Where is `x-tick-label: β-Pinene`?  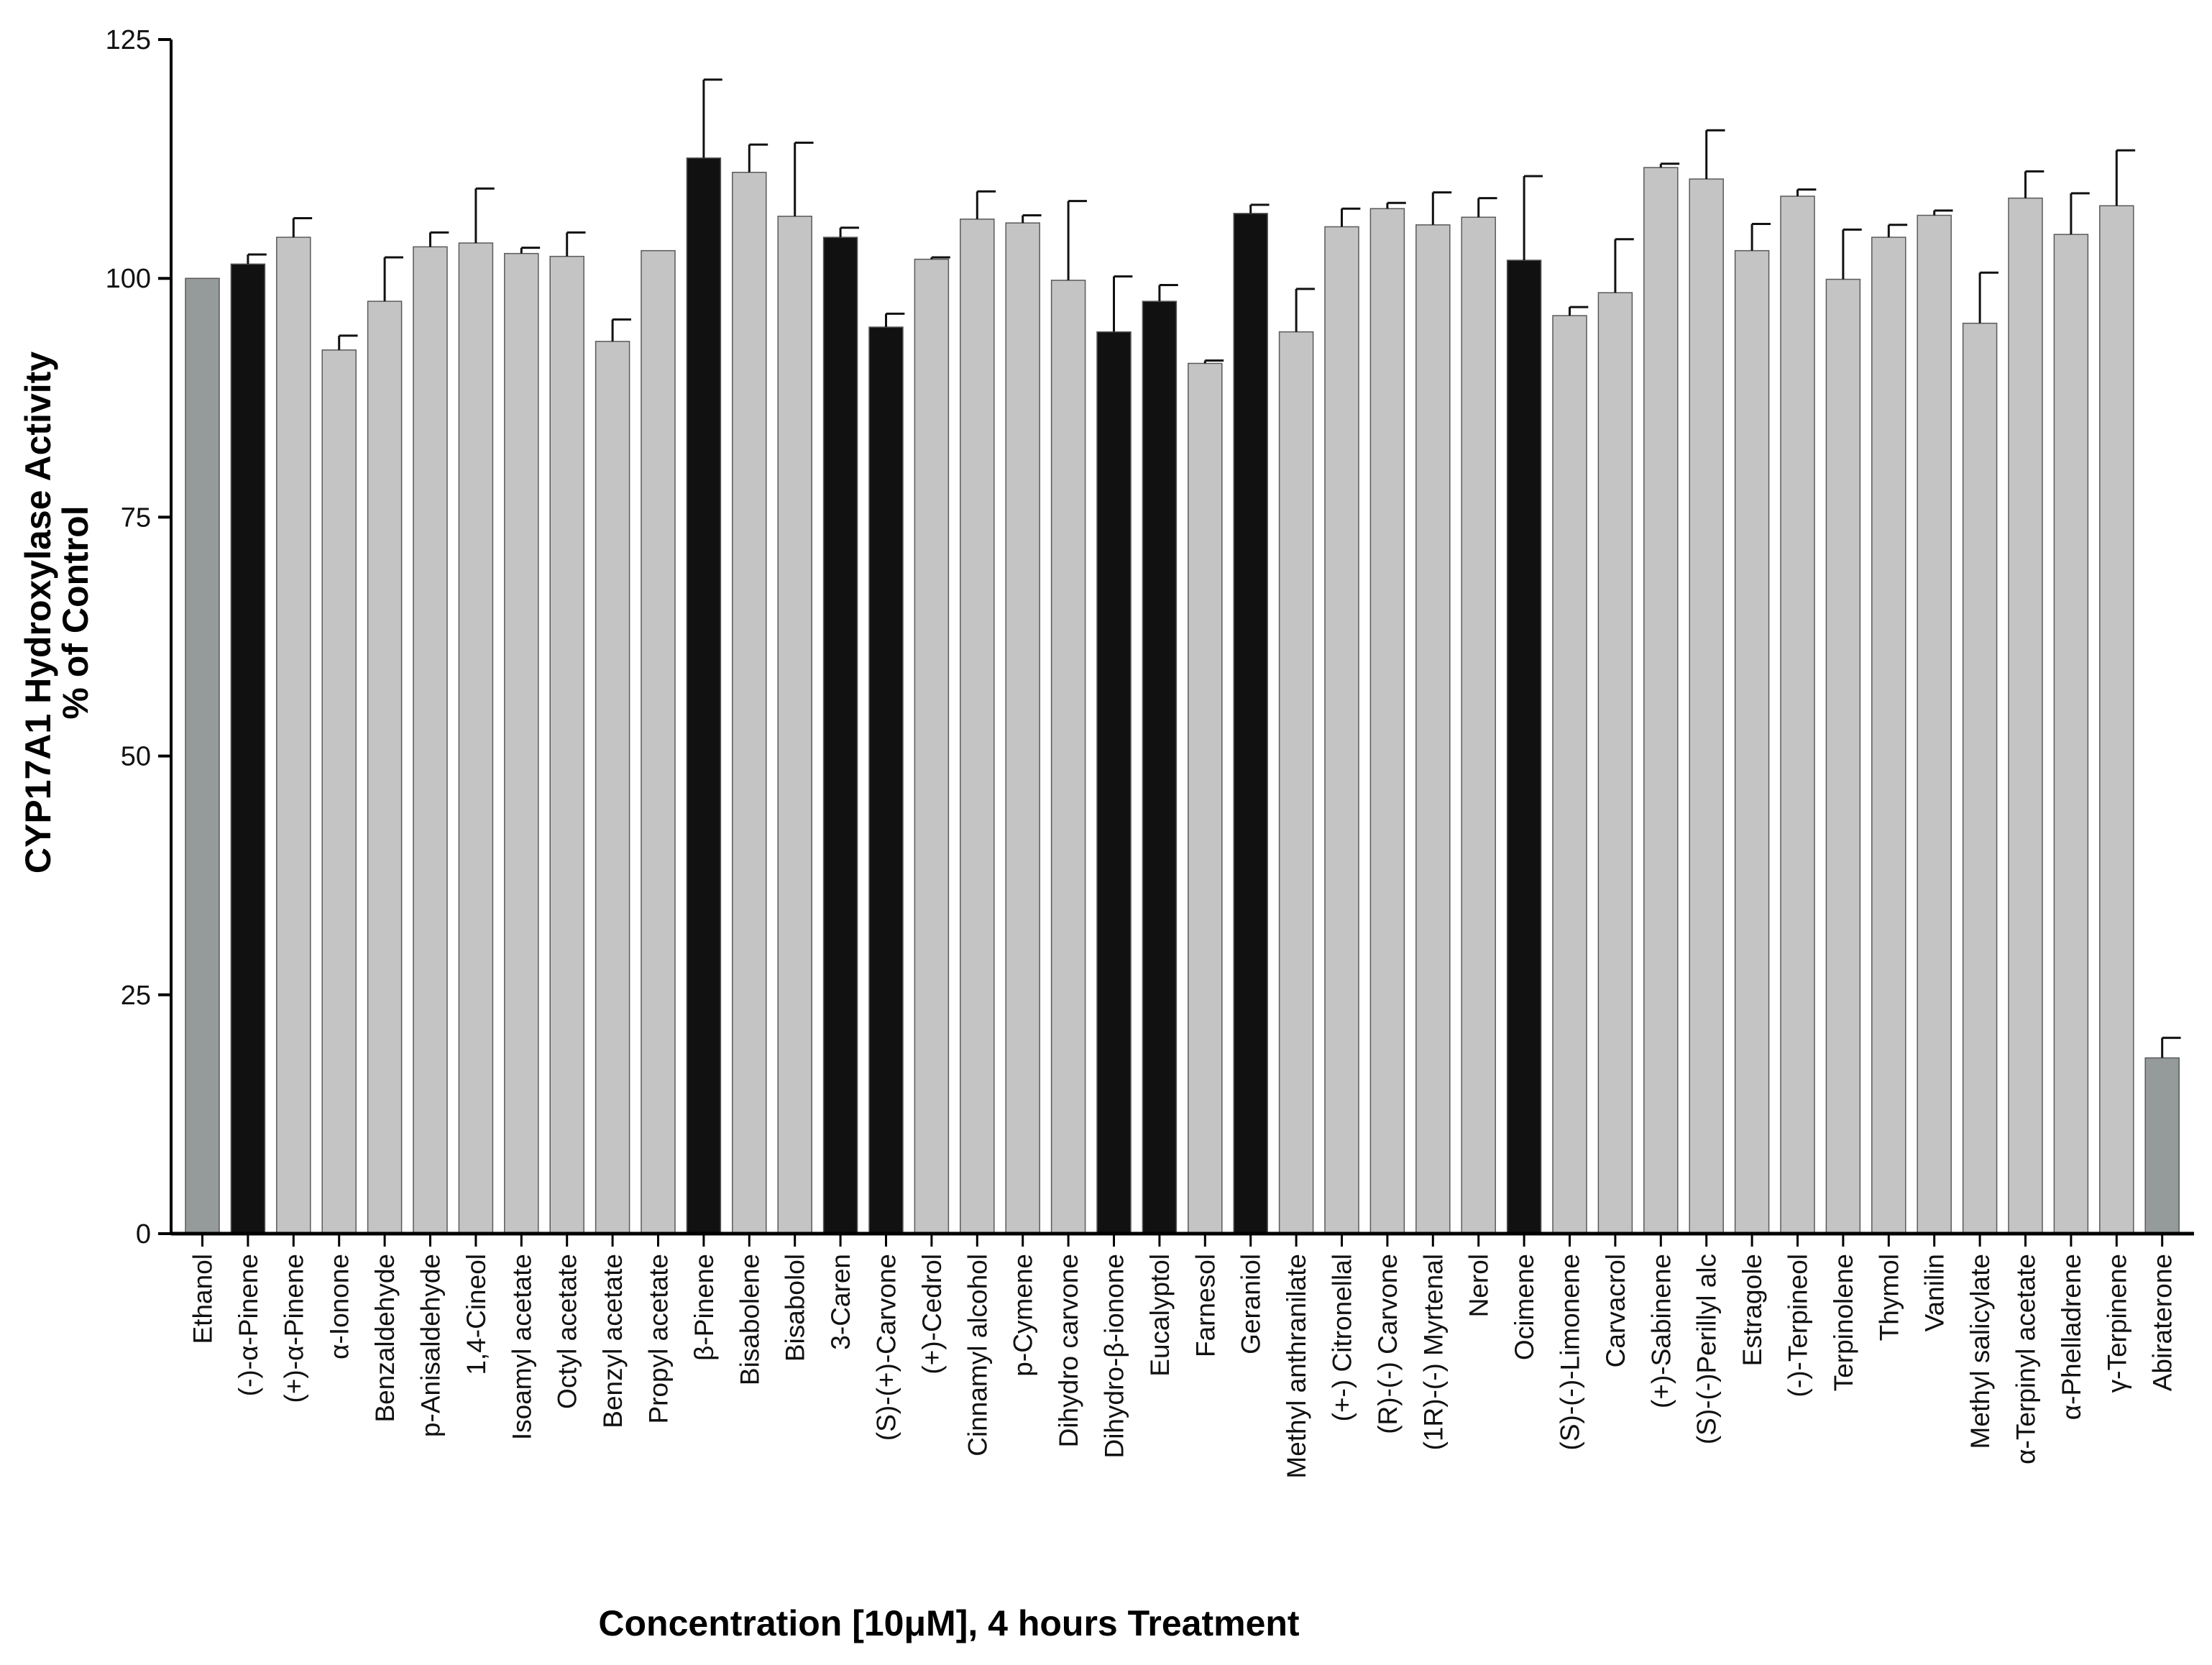
x-tick-label: β-Pinene is located at coordinates (704, 1307).